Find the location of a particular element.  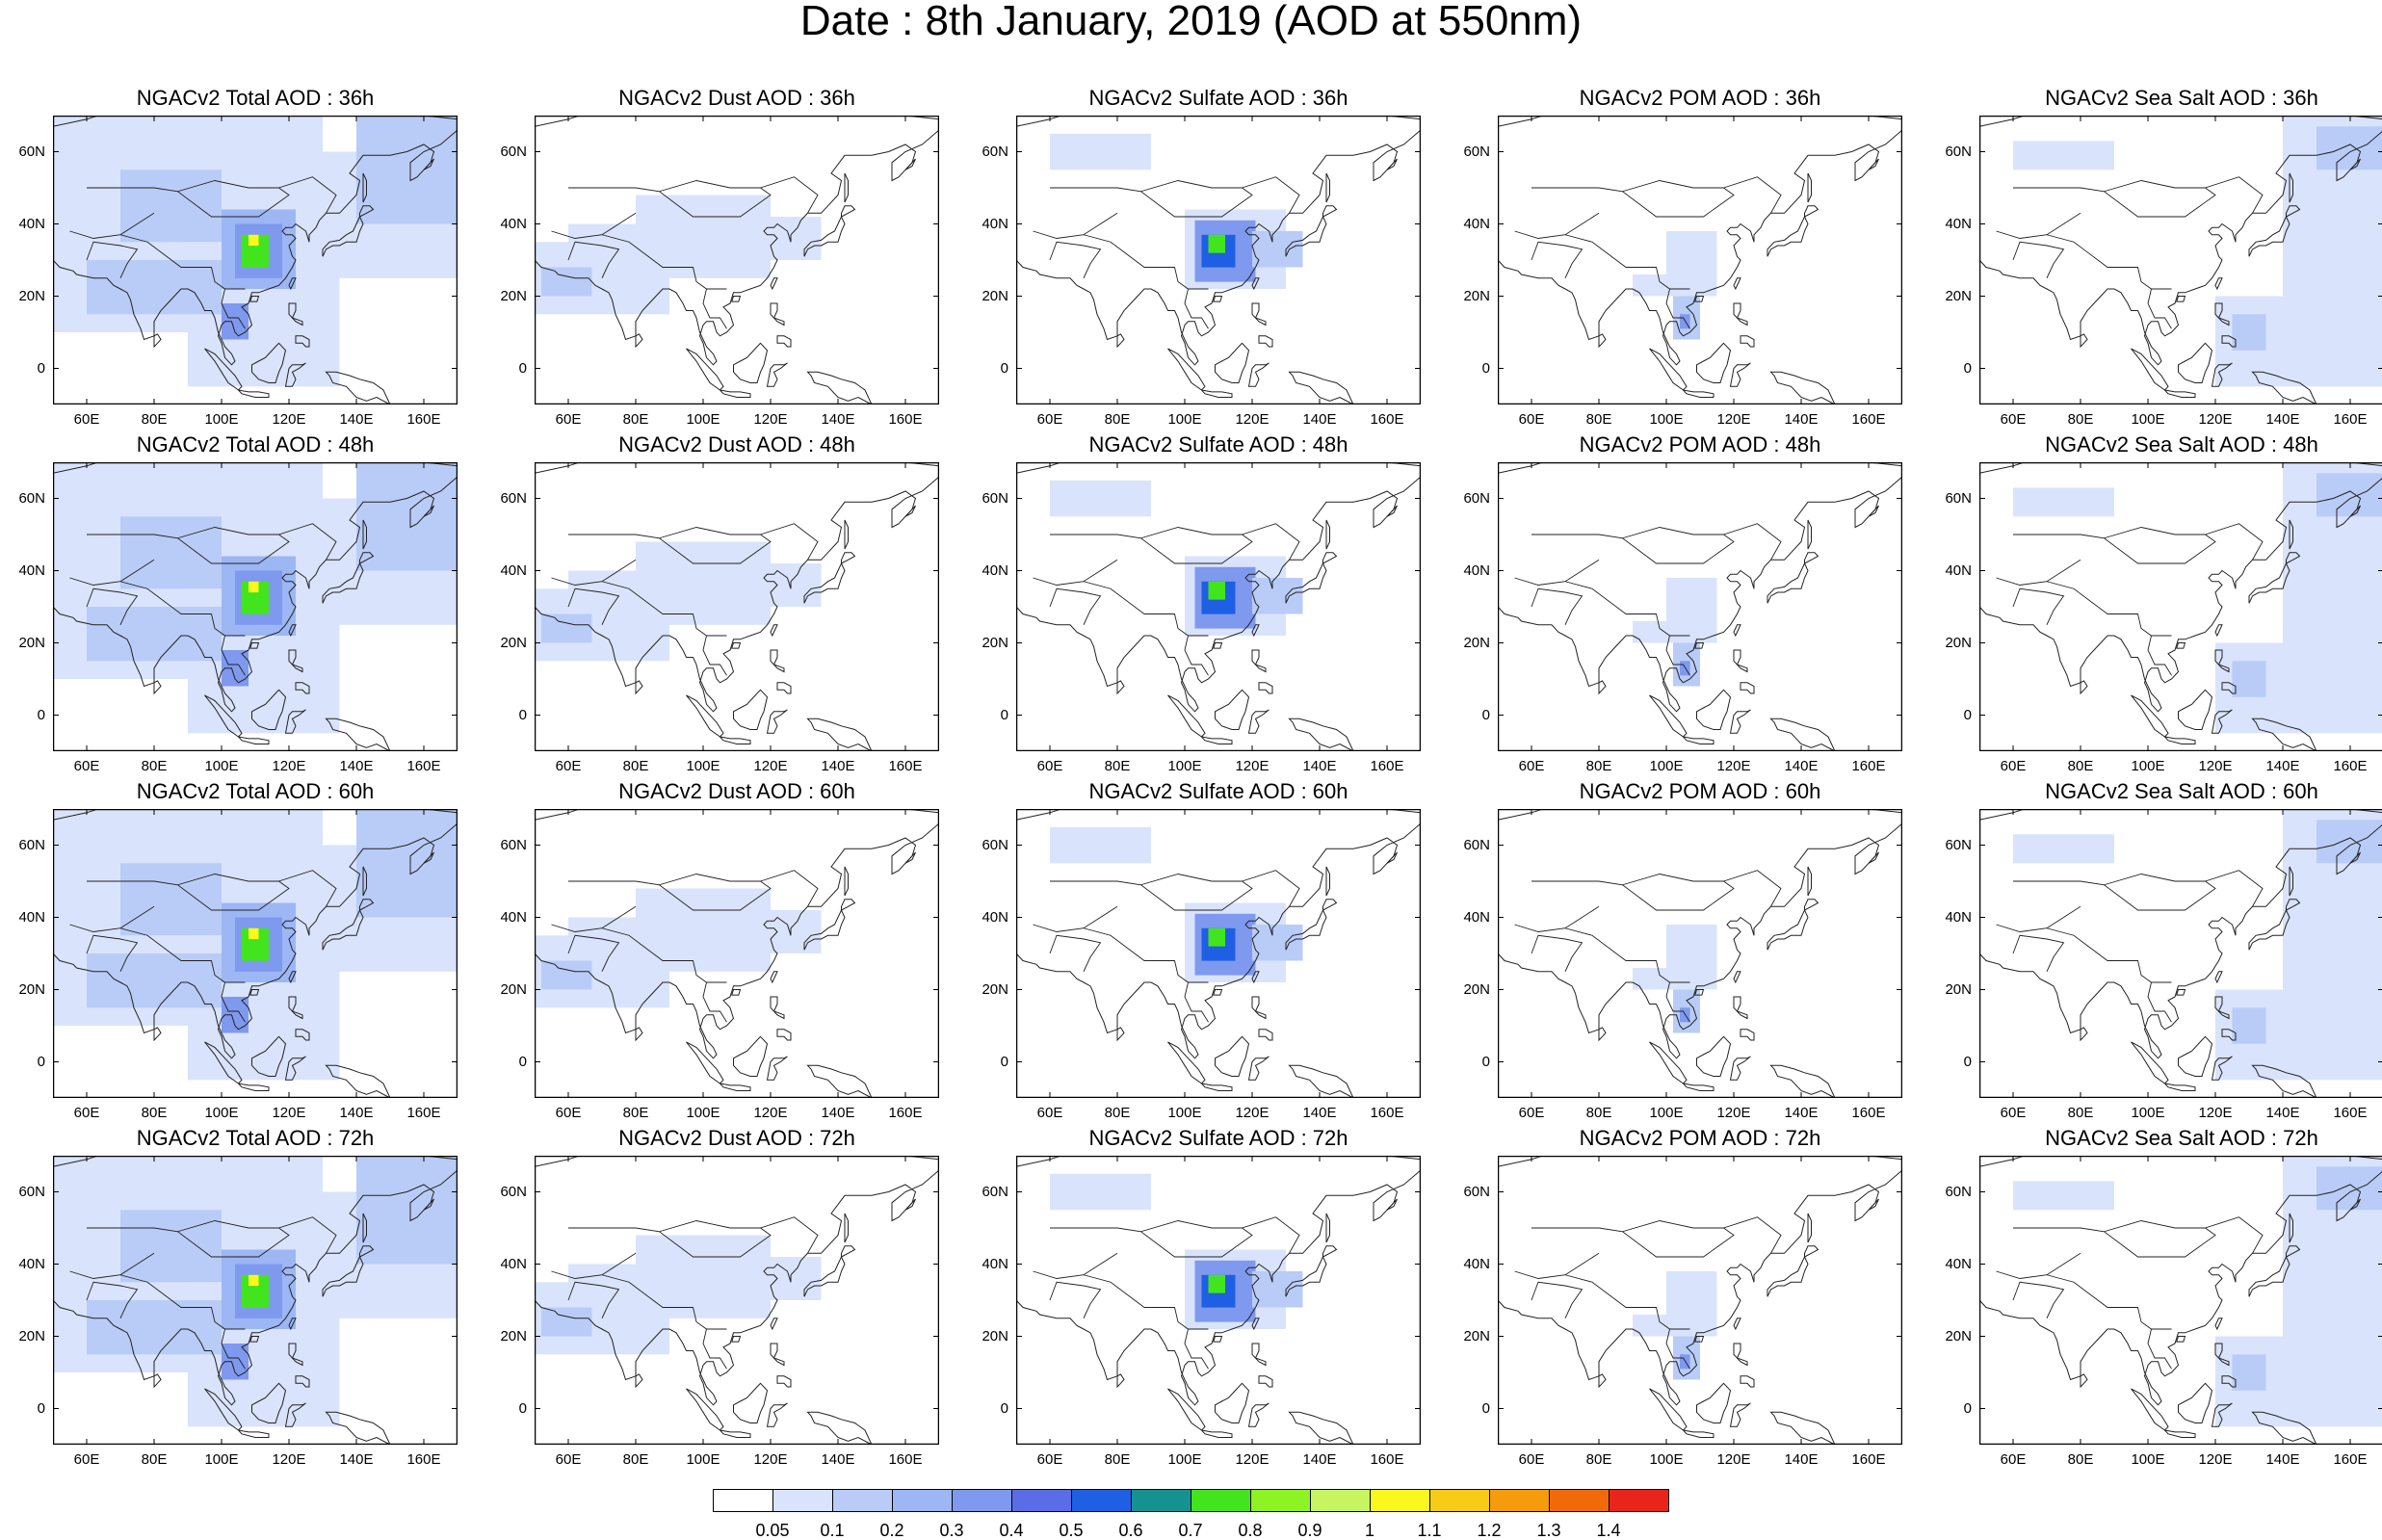

panel-title: NGACv2 Dust AOD : 72h is located at coordinates (737, 1138).